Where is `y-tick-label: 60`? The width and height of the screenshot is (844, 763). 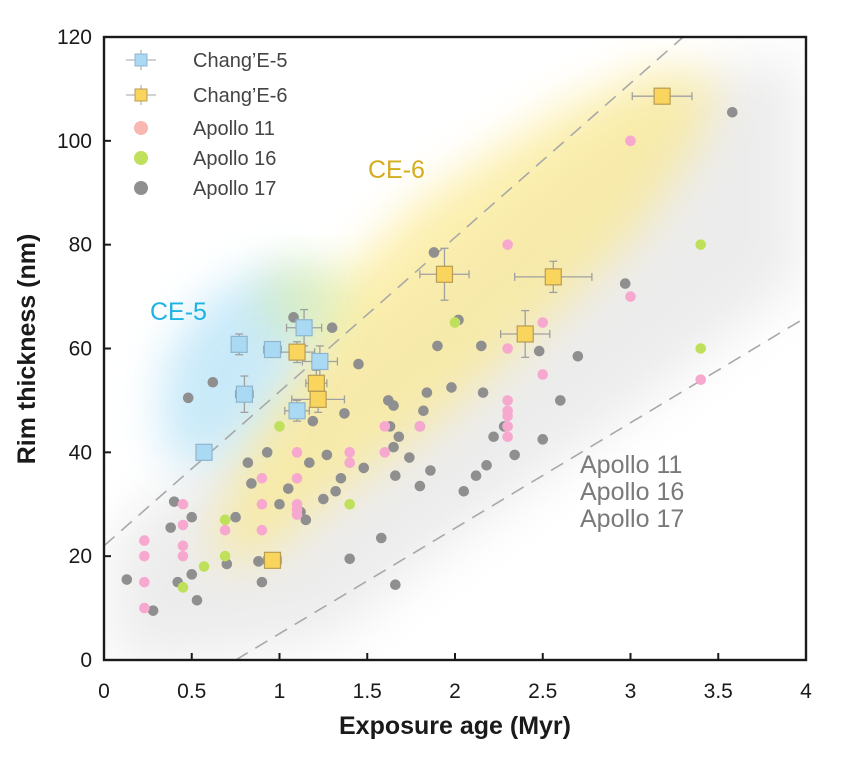
y-tick-label: 60 is located at coordinates (80, 349).